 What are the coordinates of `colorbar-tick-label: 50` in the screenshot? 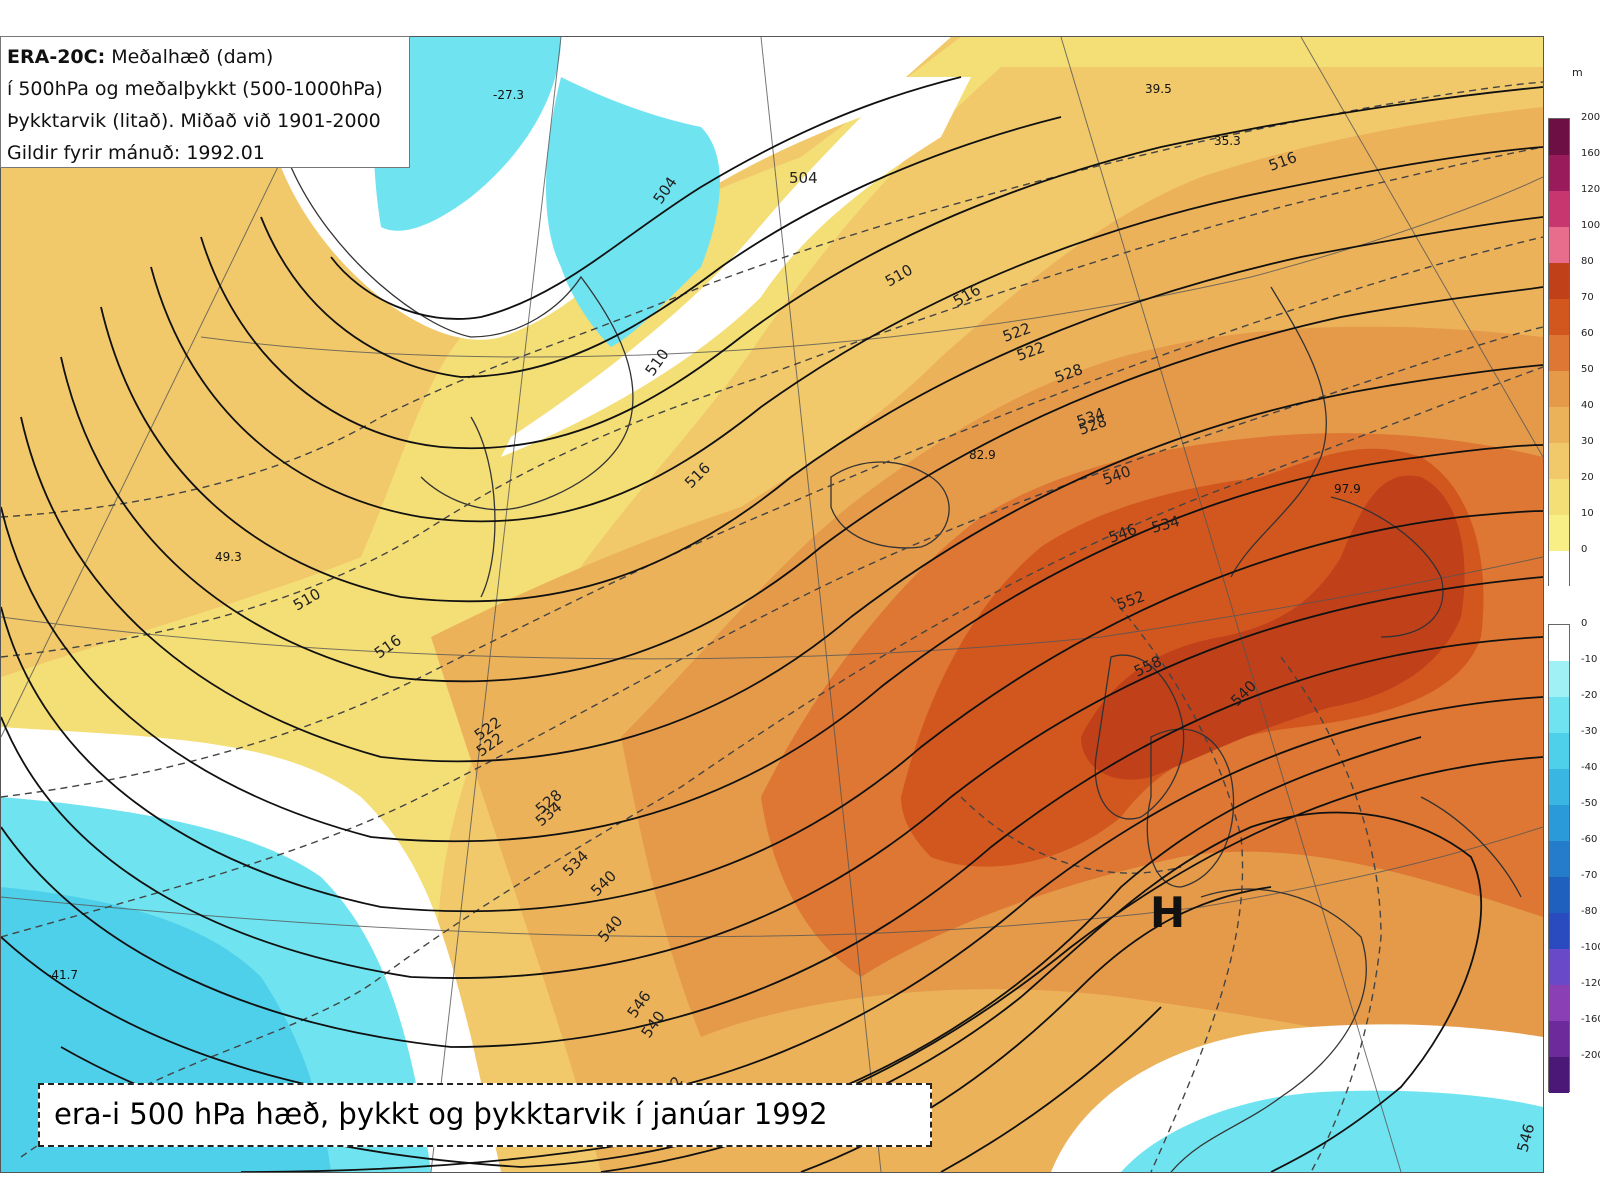 It's located at (1587, 369).